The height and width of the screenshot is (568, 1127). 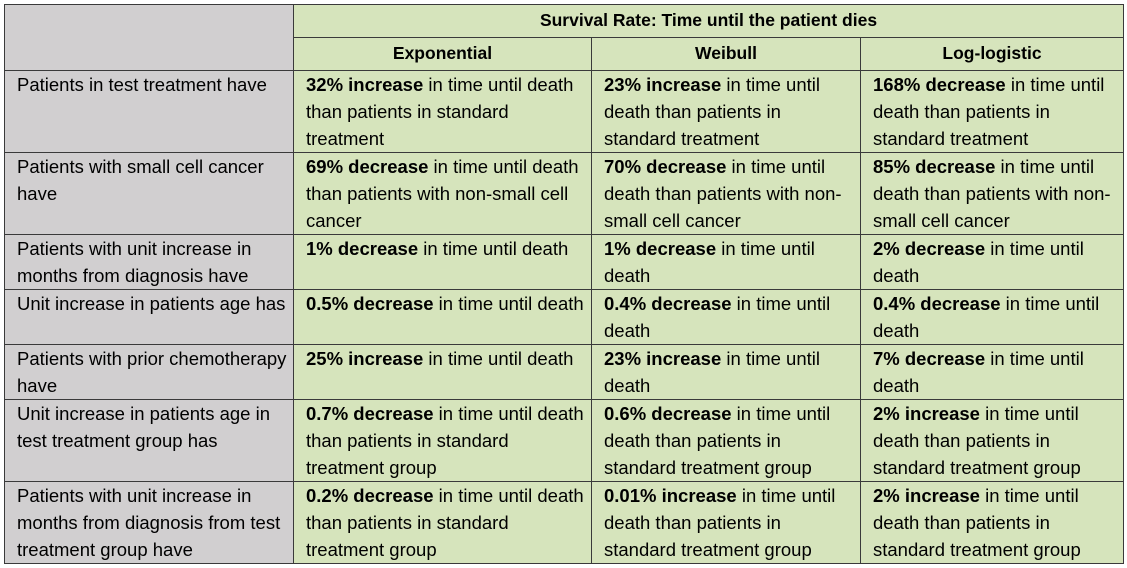 What do you see at coordinates (442, 317) in the screenshot?
I see `table-cell: 0.5% decrease in time until death` at bounding box center [442, 317].